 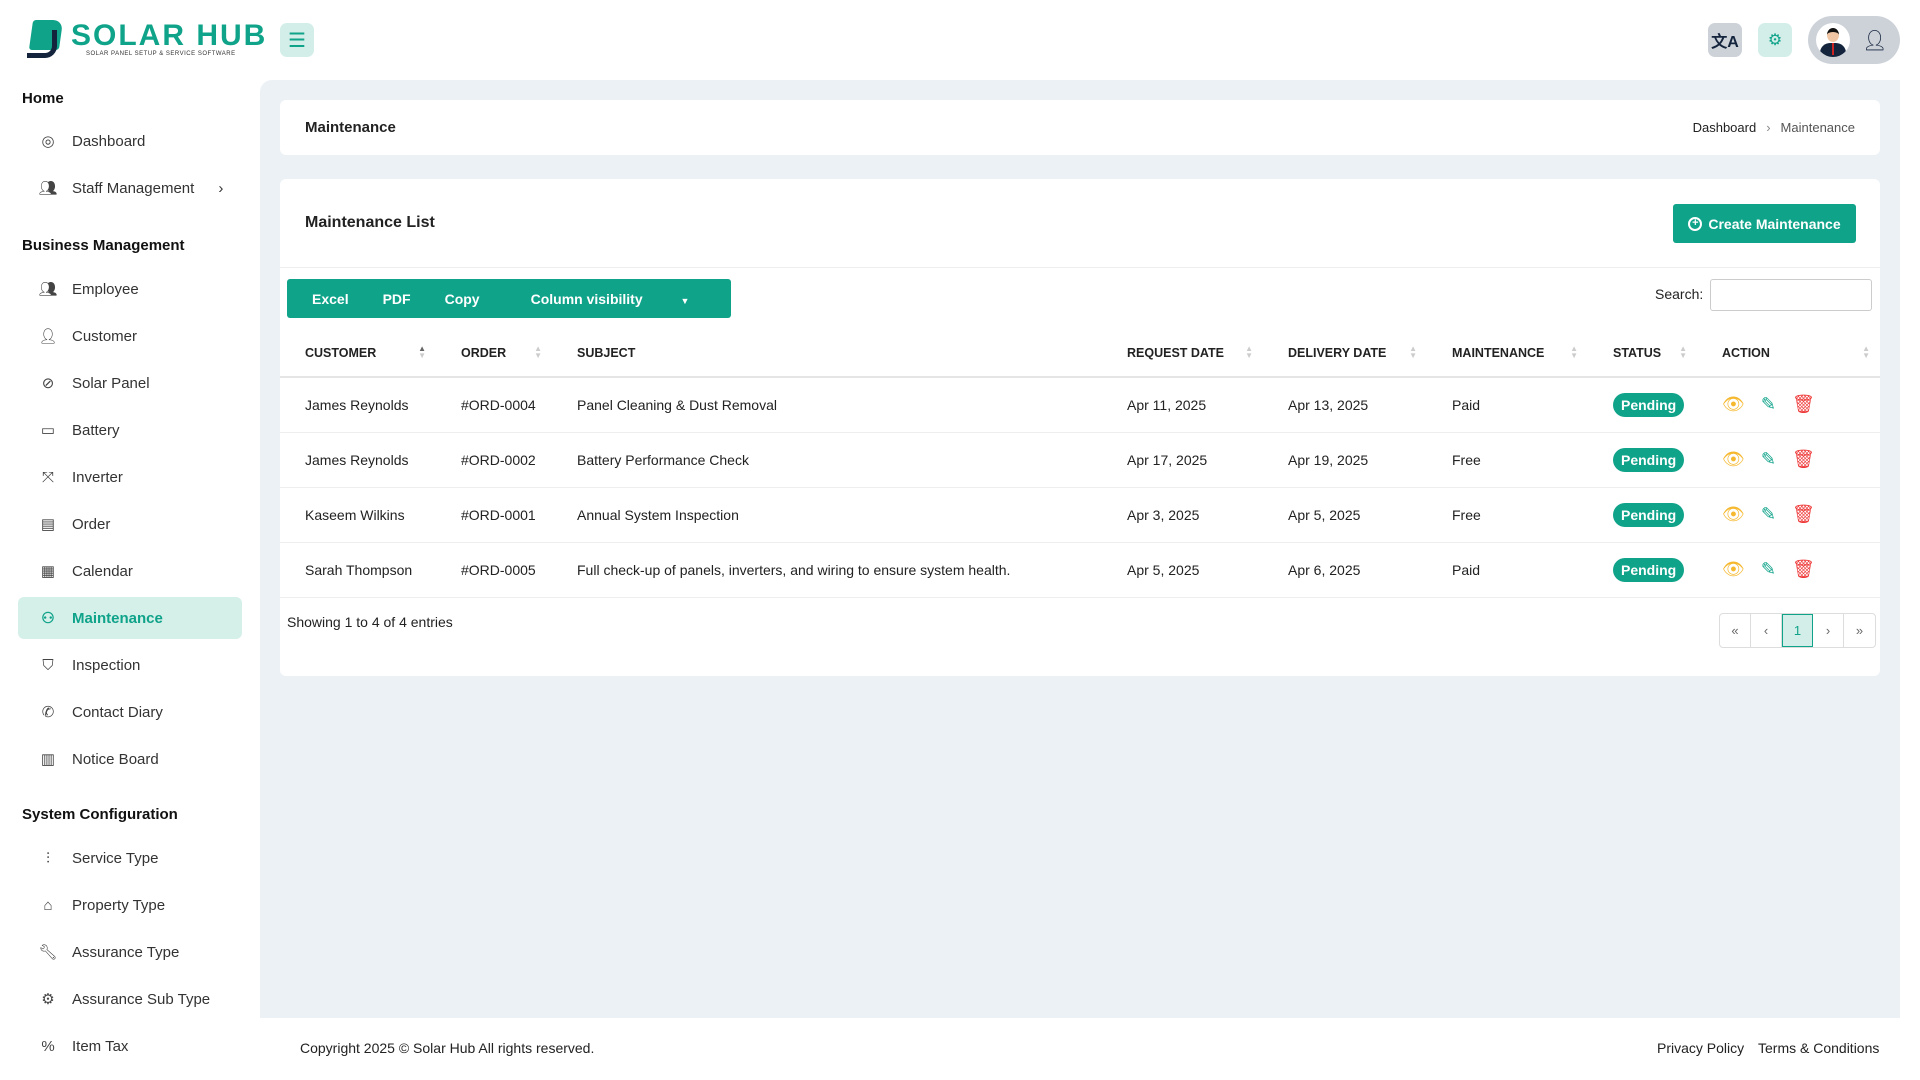 What do you see at coordinates (1875, 40) in the screenshot?
I see `user-check-icon: 👤︎` at bounding box center [1875, 40].